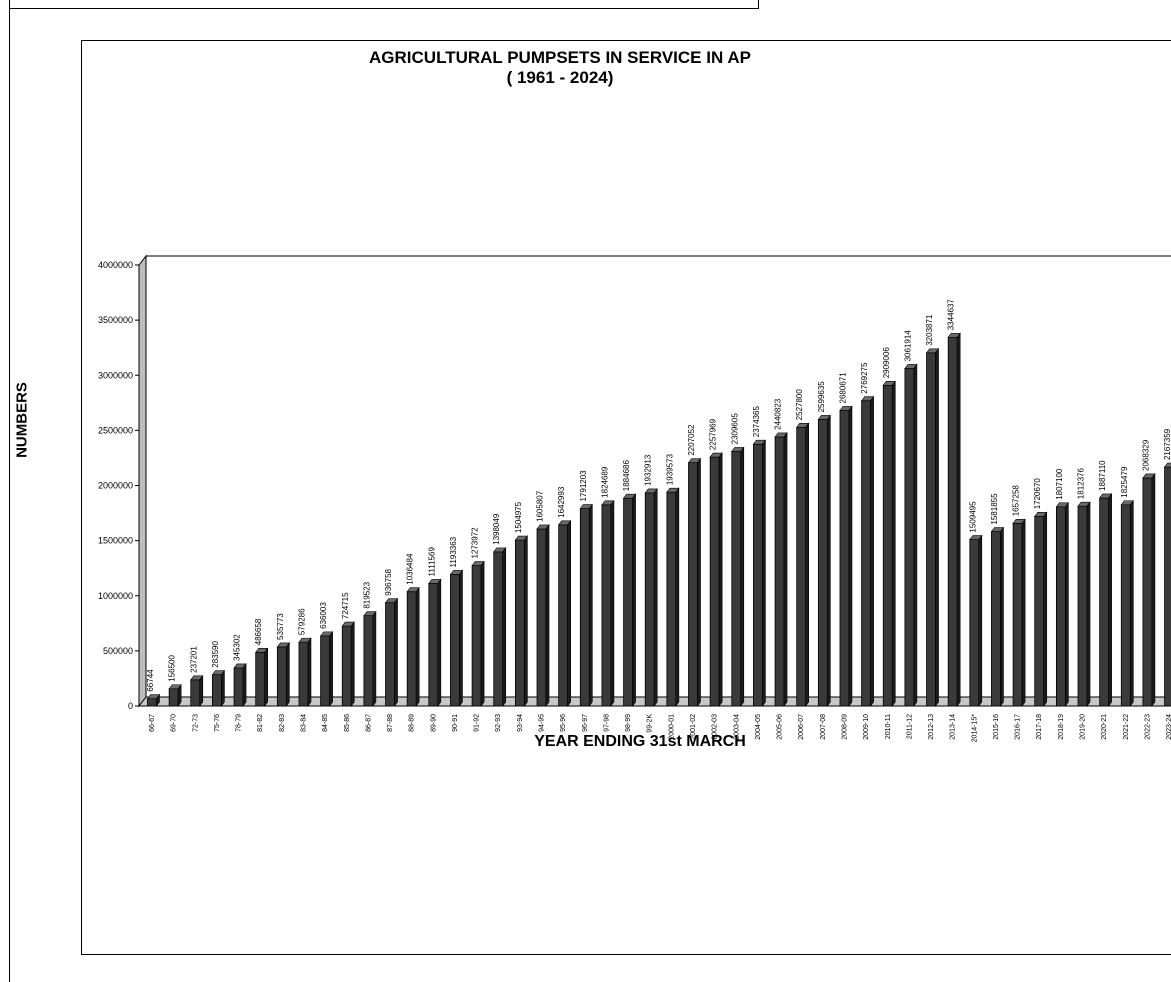  Describe the element at coordinates (115, 320) in the screenshot. I see `y-tick-label: 3500000` at that location.